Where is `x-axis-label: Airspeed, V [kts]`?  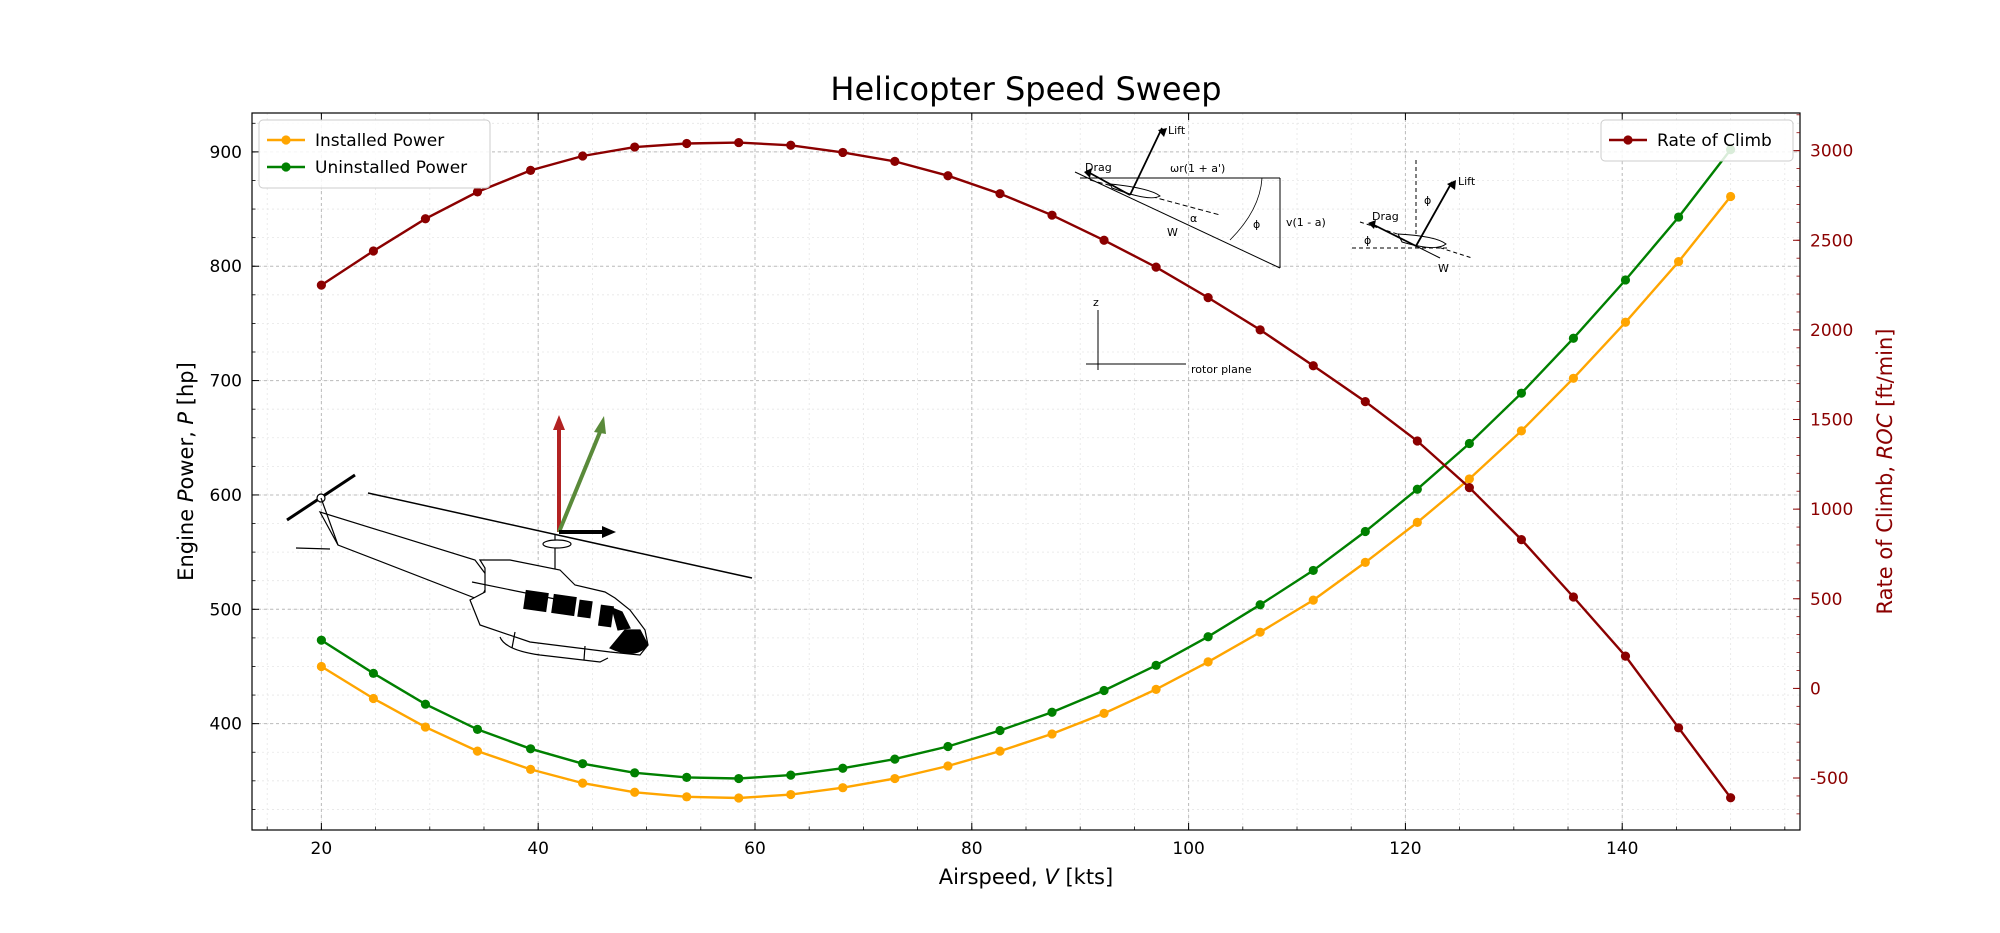 x-axis-label: Airspeed, V [kts] is located at coordinates (1026, 877).